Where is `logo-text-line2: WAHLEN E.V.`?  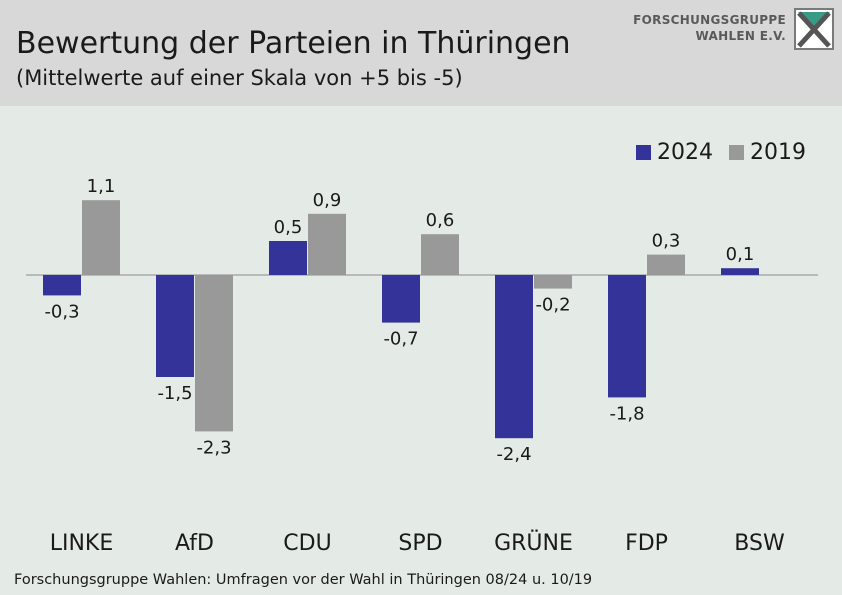 logo-text-line2: WAHLEN E.V. is located at coordinates (740, 36).